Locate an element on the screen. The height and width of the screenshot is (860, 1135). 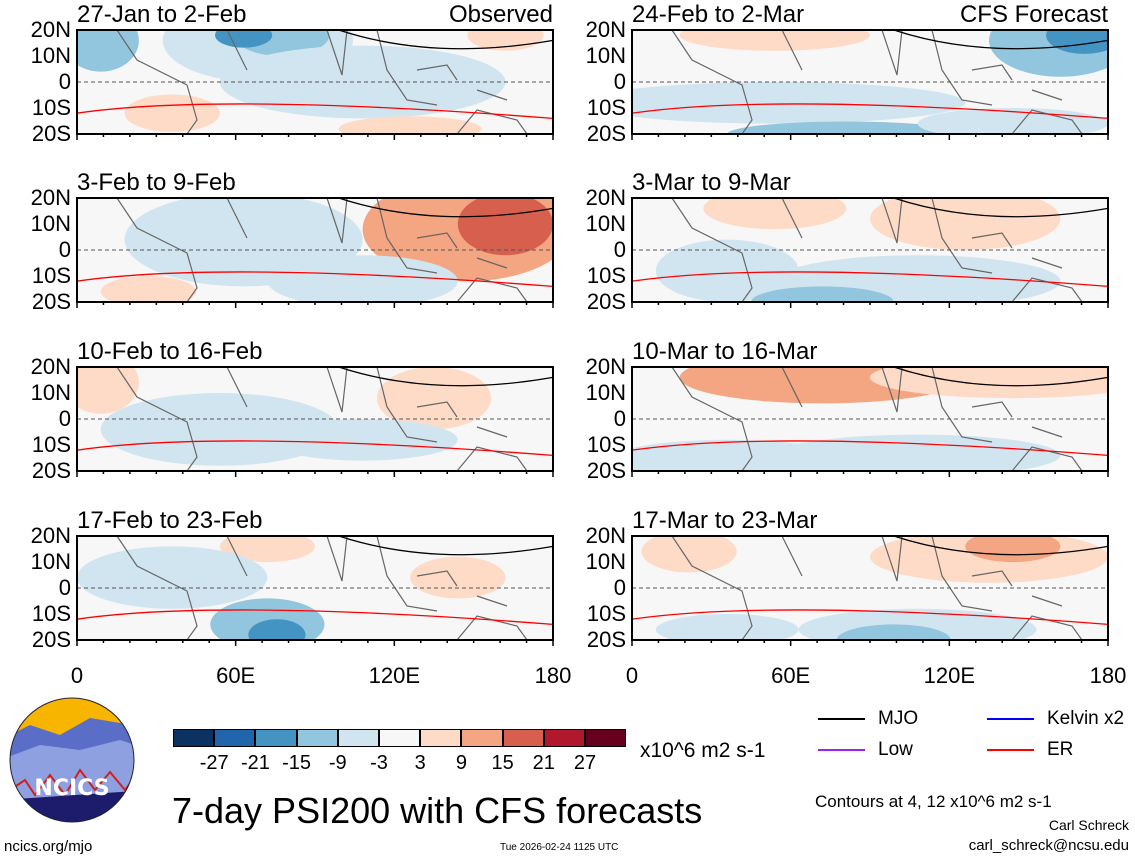
colorbar-label: 15 is located at coordinates (502, 763).